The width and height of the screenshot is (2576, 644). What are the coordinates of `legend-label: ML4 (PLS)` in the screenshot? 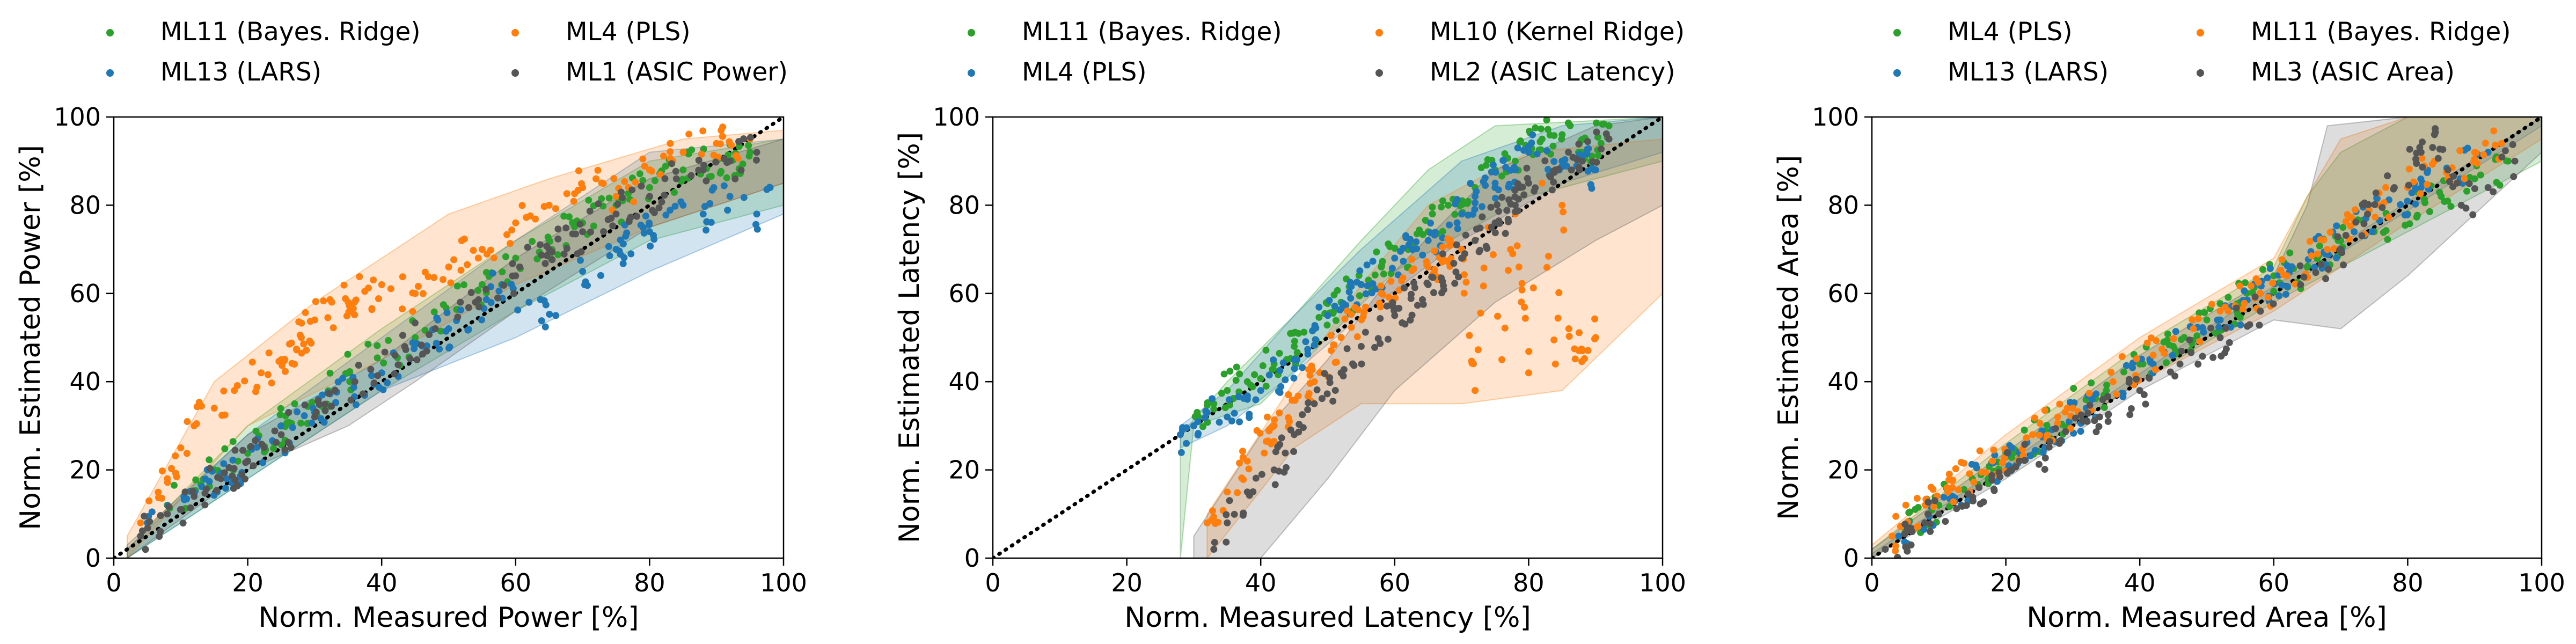 It's located at (2010, 32).